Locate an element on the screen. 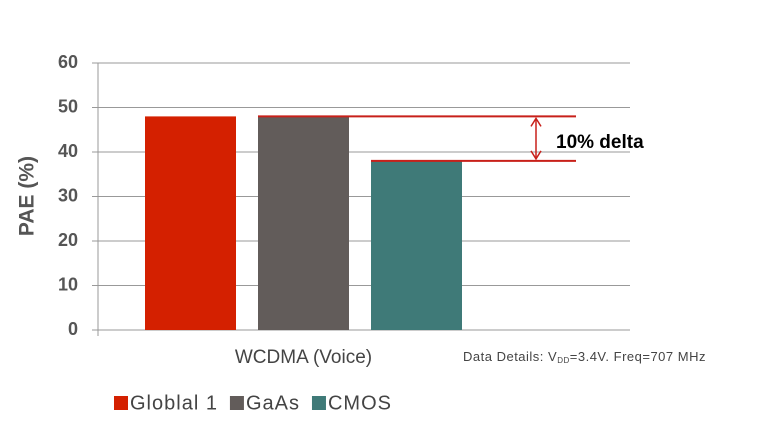  y-axis-label: PAE (%) is located at coordinates (27, 196).